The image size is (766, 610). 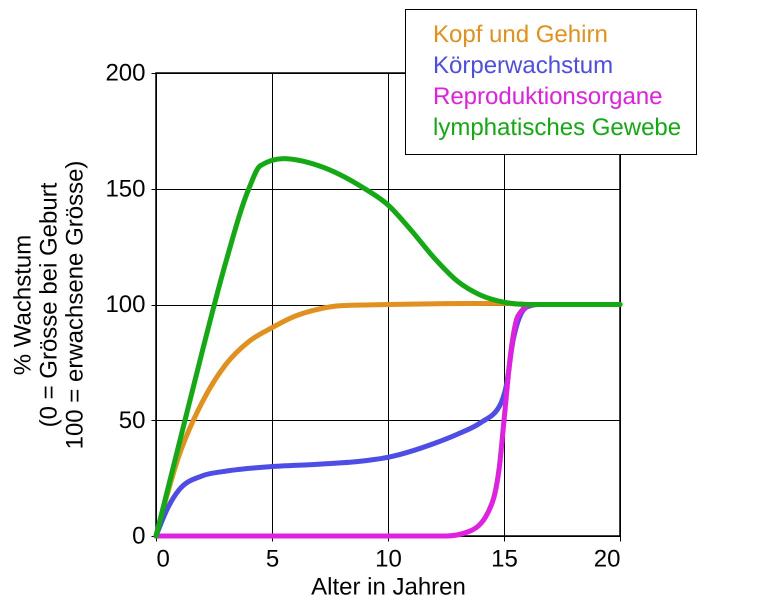 I want to click on x-tick-label: 5, so click(x=273, y=559).